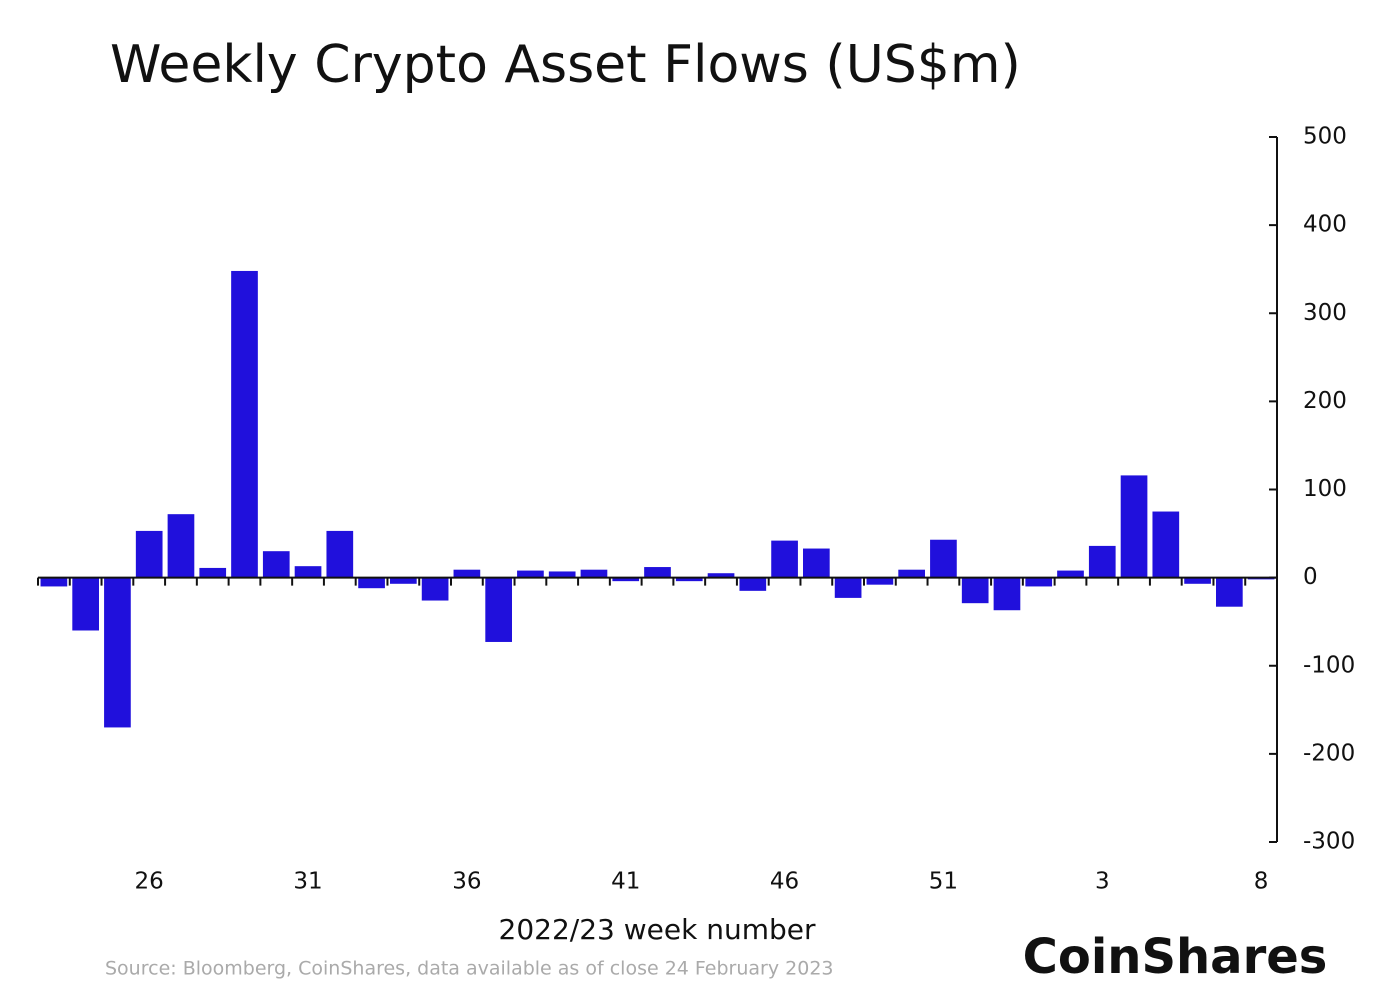  What do you see at coordinates (657, 929) in the screenshot?
I see `x-axis-label: 2022/23 week number` at bounding box center [657, 929].